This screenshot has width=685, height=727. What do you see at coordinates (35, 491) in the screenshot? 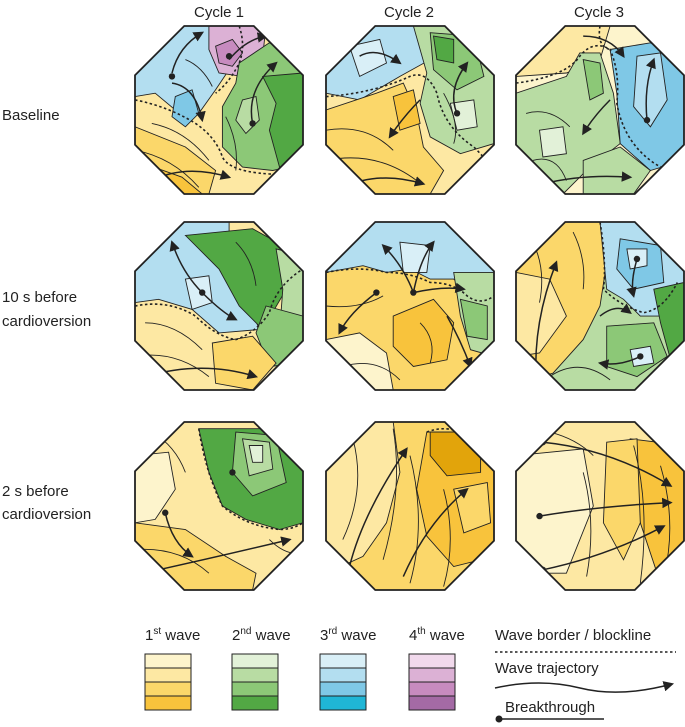
I see `row-label-3-line-1: 2 s before` at bounding box center [35, 491].